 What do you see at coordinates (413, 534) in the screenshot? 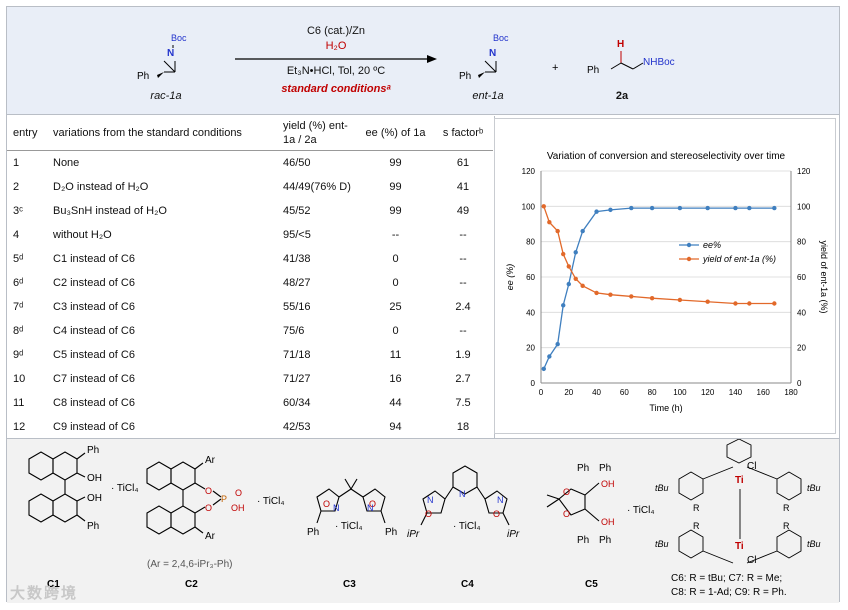
I see `svg-text: iPr` at bounding box center [413, 534].